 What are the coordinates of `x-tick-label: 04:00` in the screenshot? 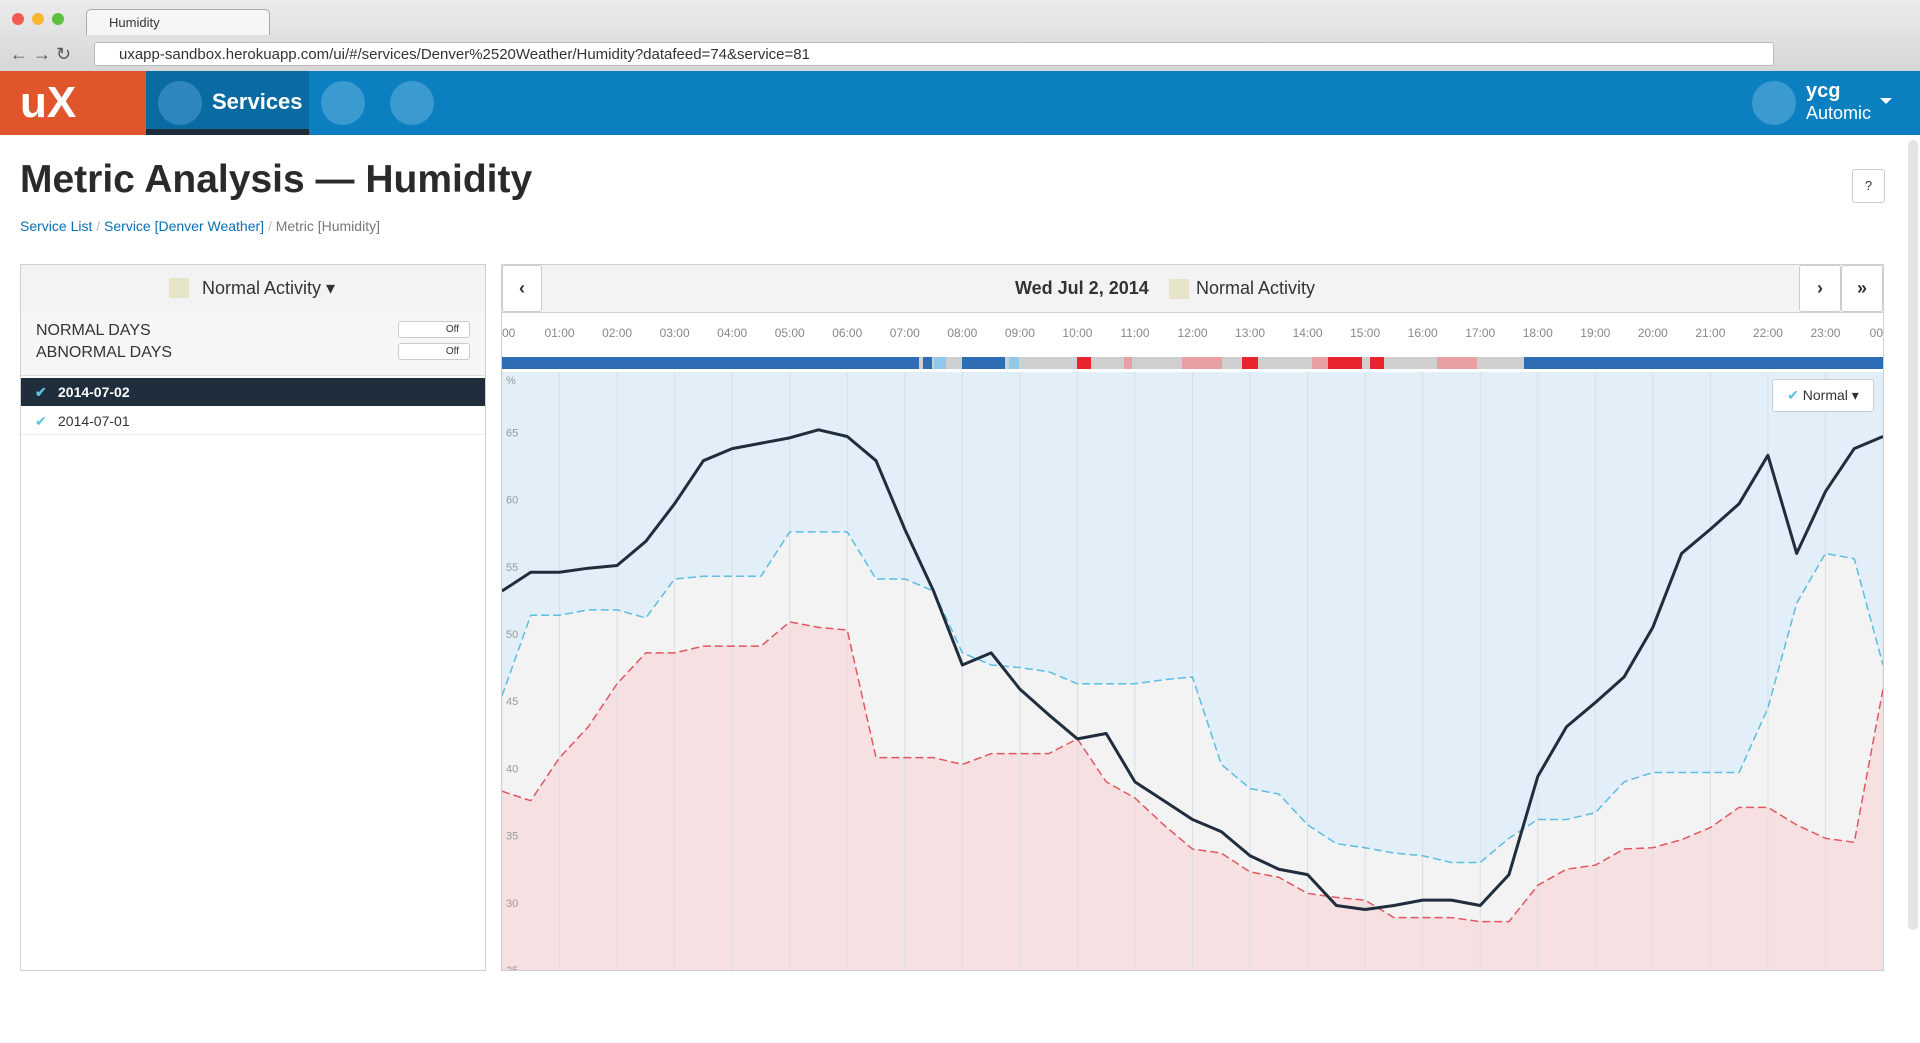 It's located at (732, 333).